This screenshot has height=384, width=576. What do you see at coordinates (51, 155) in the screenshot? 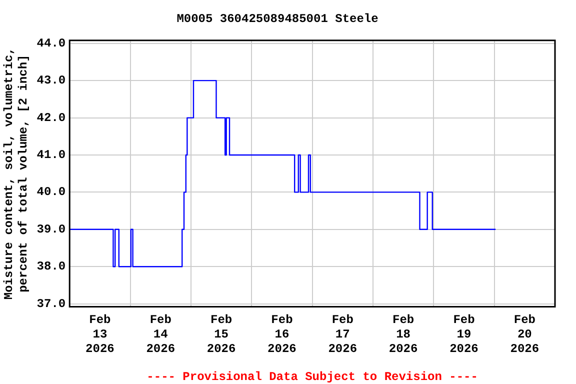
I see `y-tick-label: 41.0` at bounding box center [51, 155].